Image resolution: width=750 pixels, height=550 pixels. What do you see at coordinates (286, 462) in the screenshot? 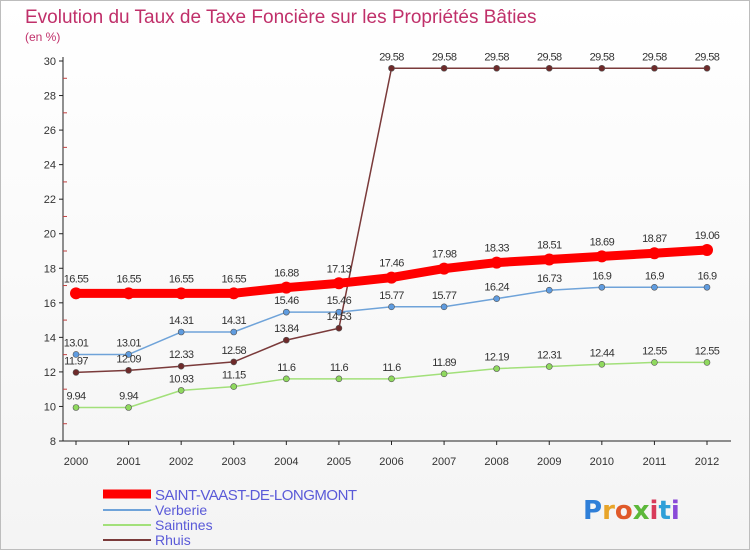
I see `x-tick-label: 2004` at bounding box center [286, 462].